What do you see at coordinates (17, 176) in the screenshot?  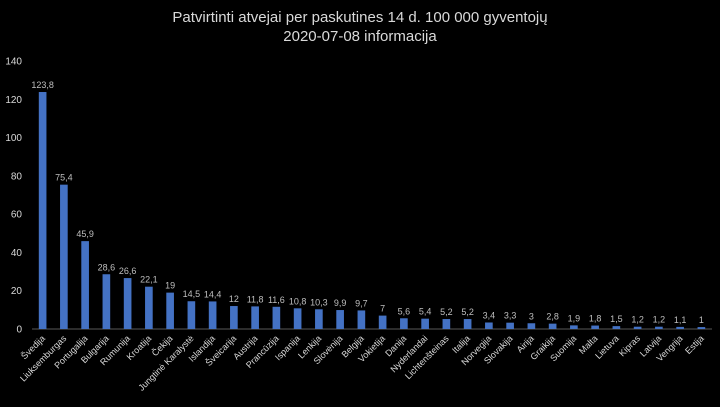 I see `y-tick-label: 80` at bounding box center [17, 176].